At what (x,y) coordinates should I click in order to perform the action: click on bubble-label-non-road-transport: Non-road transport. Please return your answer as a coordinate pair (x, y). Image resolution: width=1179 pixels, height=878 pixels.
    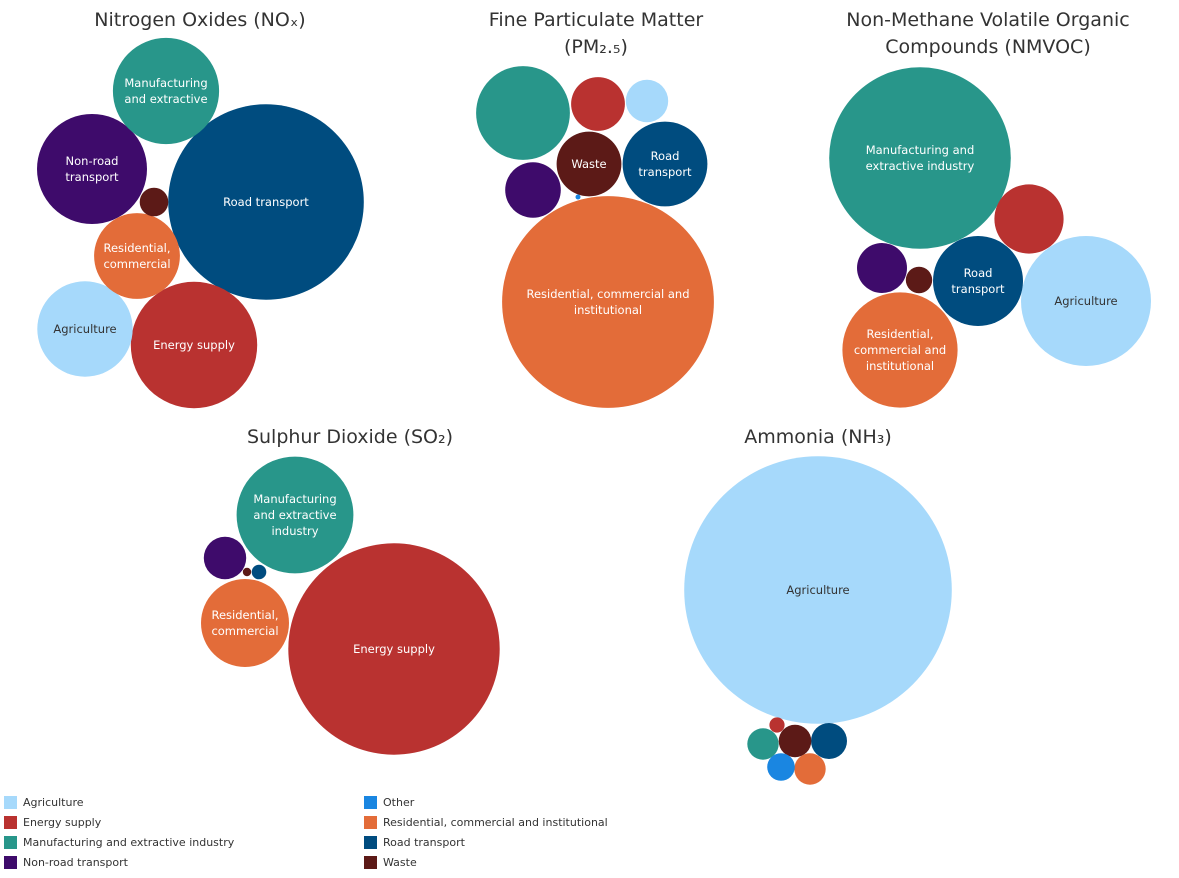
    Looking at the image, I should click on (92, 169).